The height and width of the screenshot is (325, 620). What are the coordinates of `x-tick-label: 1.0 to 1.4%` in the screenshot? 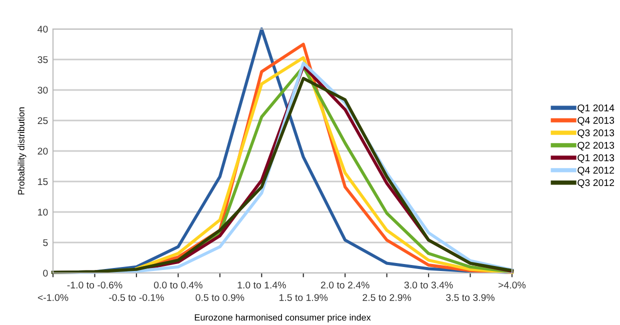 It's located at (262, 285).